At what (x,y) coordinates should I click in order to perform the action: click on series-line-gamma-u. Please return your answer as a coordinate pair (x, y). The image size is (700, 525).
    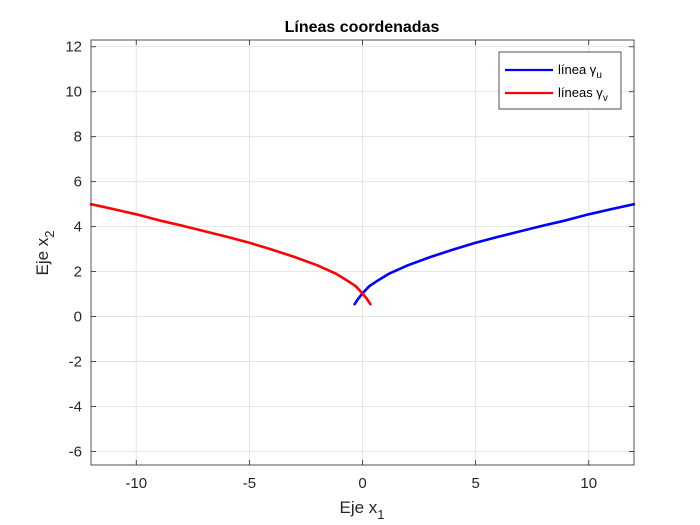
    Looking at the image, I should click on (494, 254).